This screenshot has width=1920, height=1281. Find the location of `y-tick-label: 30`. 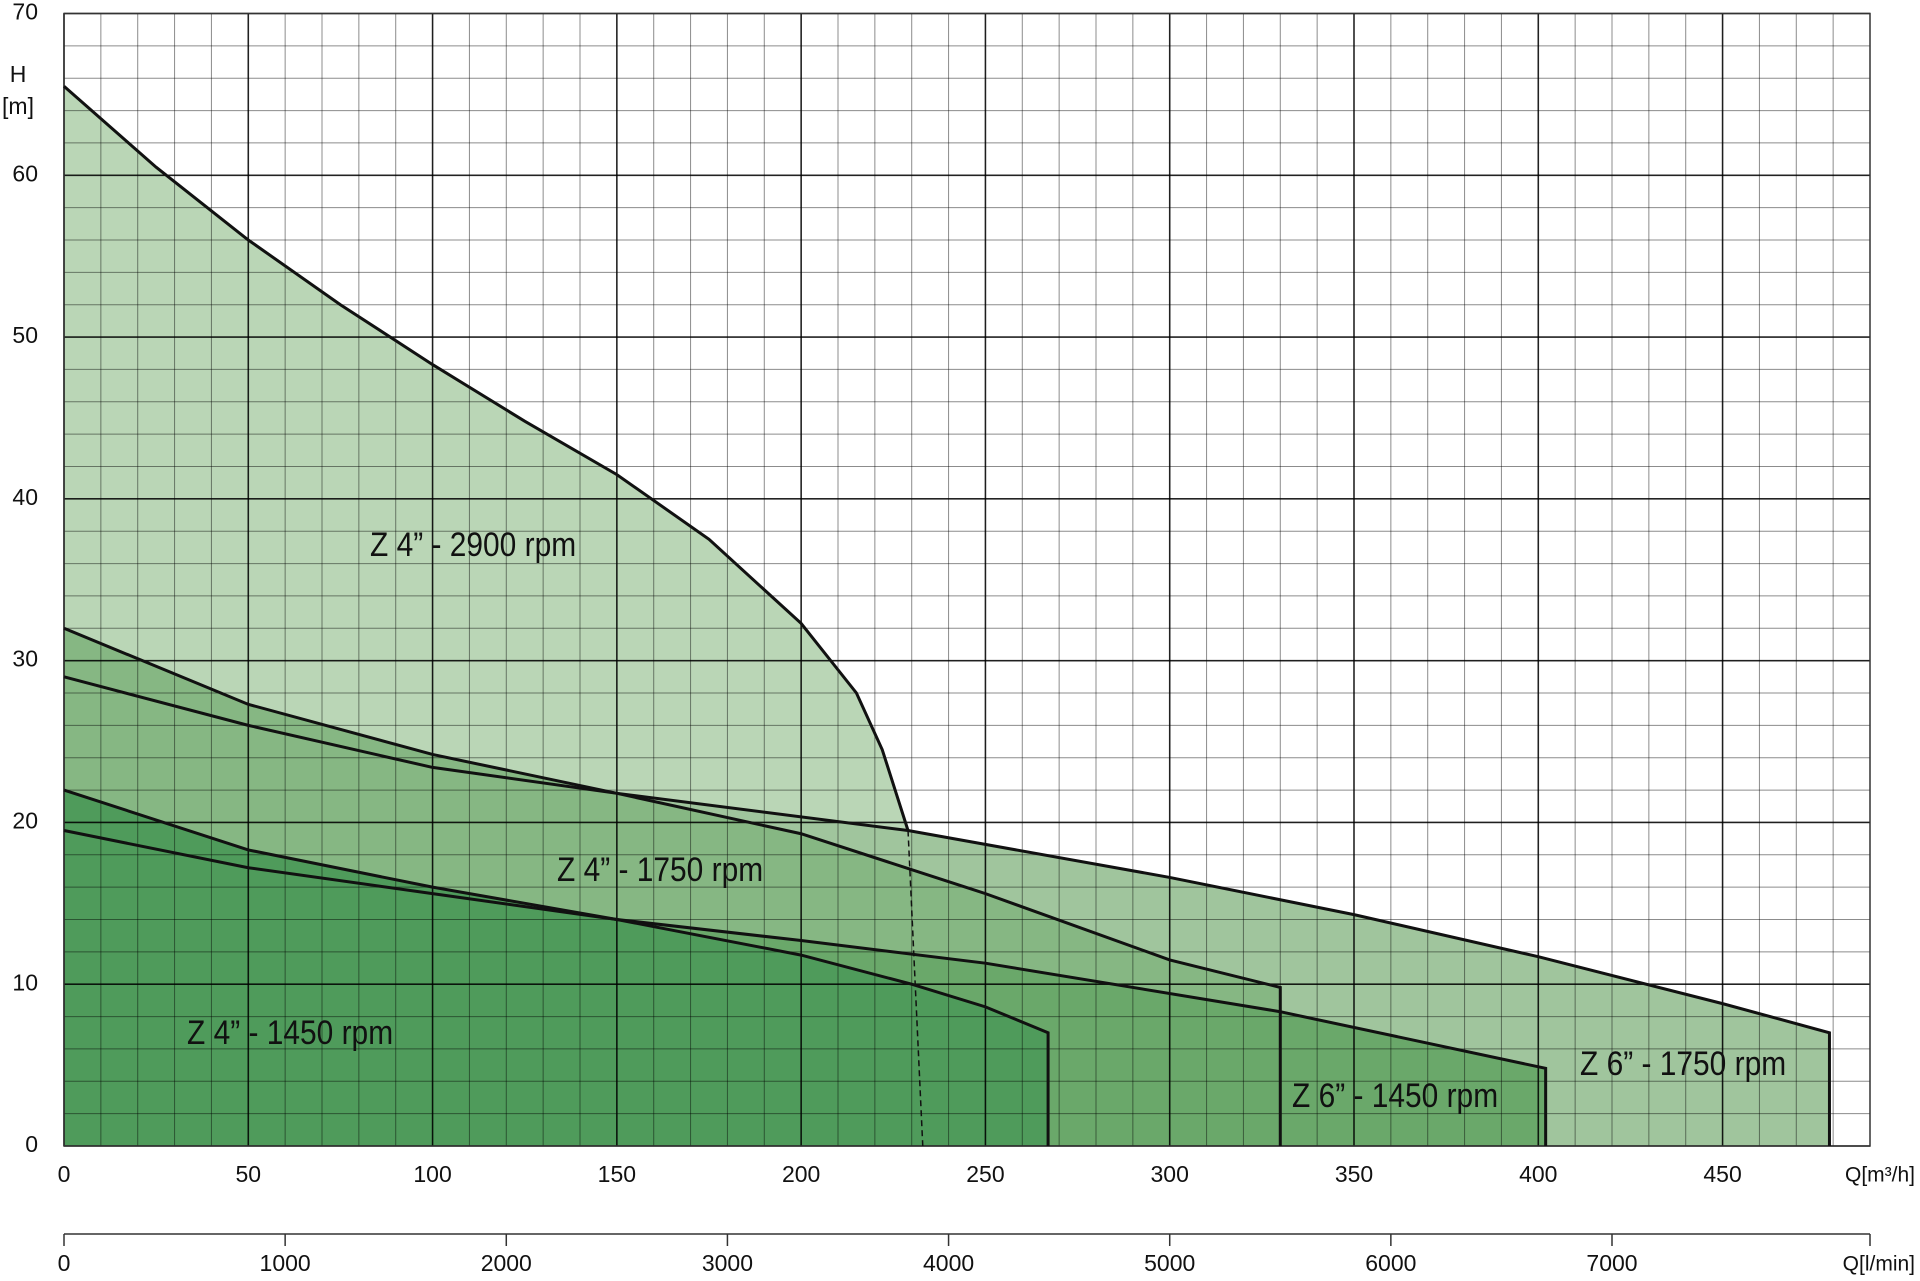

y-tick-label: 30 is located at coordinates (25, 659).